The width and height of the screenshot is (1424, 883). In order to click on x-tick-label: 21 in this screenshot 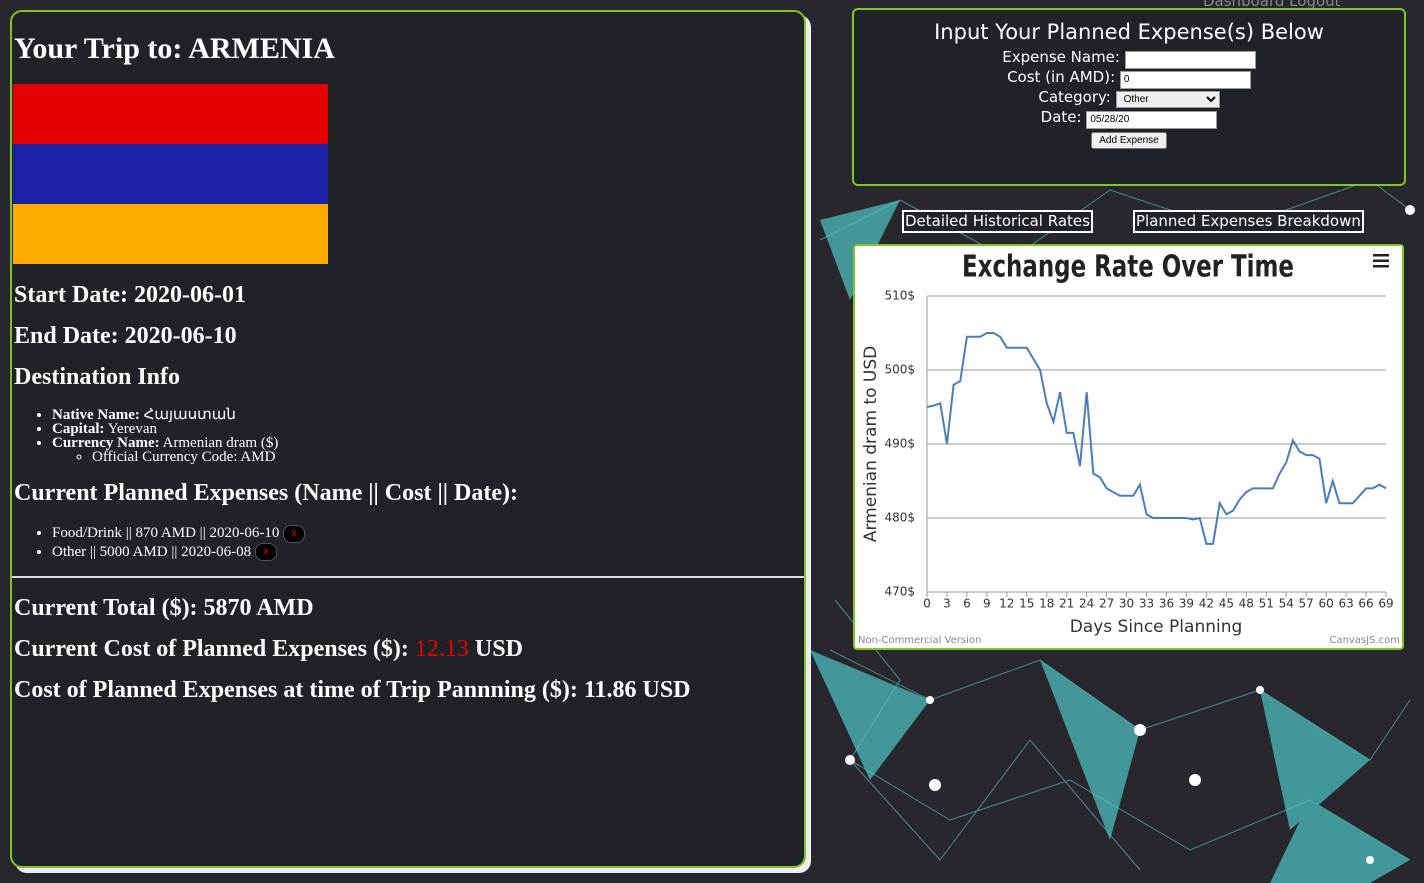, I will do `click(1066, 604)`.